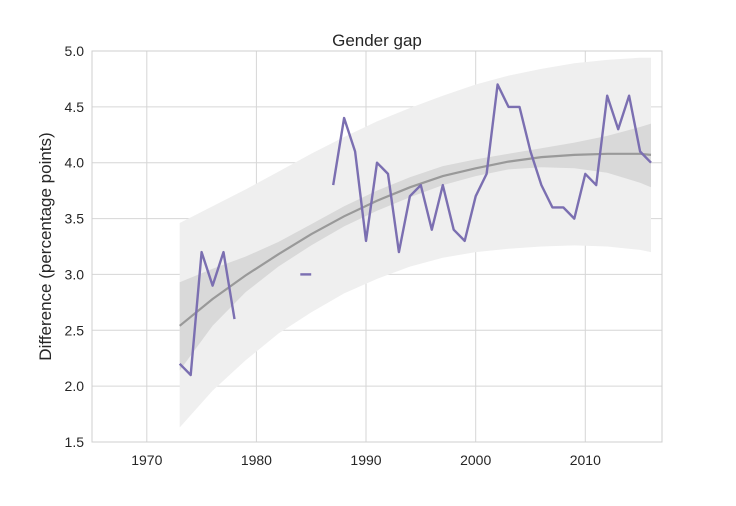 Image resolution: width=736 pixels, height=506 pixels. I want to click on y-tick-label: 1.5, so click(75, 442).